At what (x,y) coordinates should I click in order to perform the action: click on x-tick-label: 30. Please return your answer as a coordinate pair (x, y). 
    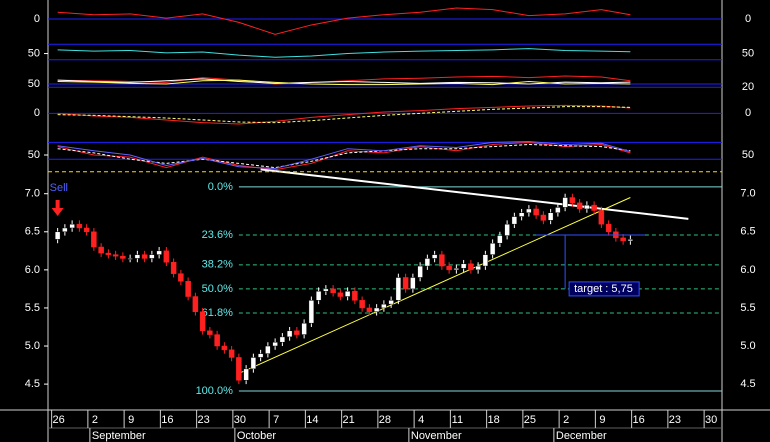
    Looking at the image, I should click on (240, 420).